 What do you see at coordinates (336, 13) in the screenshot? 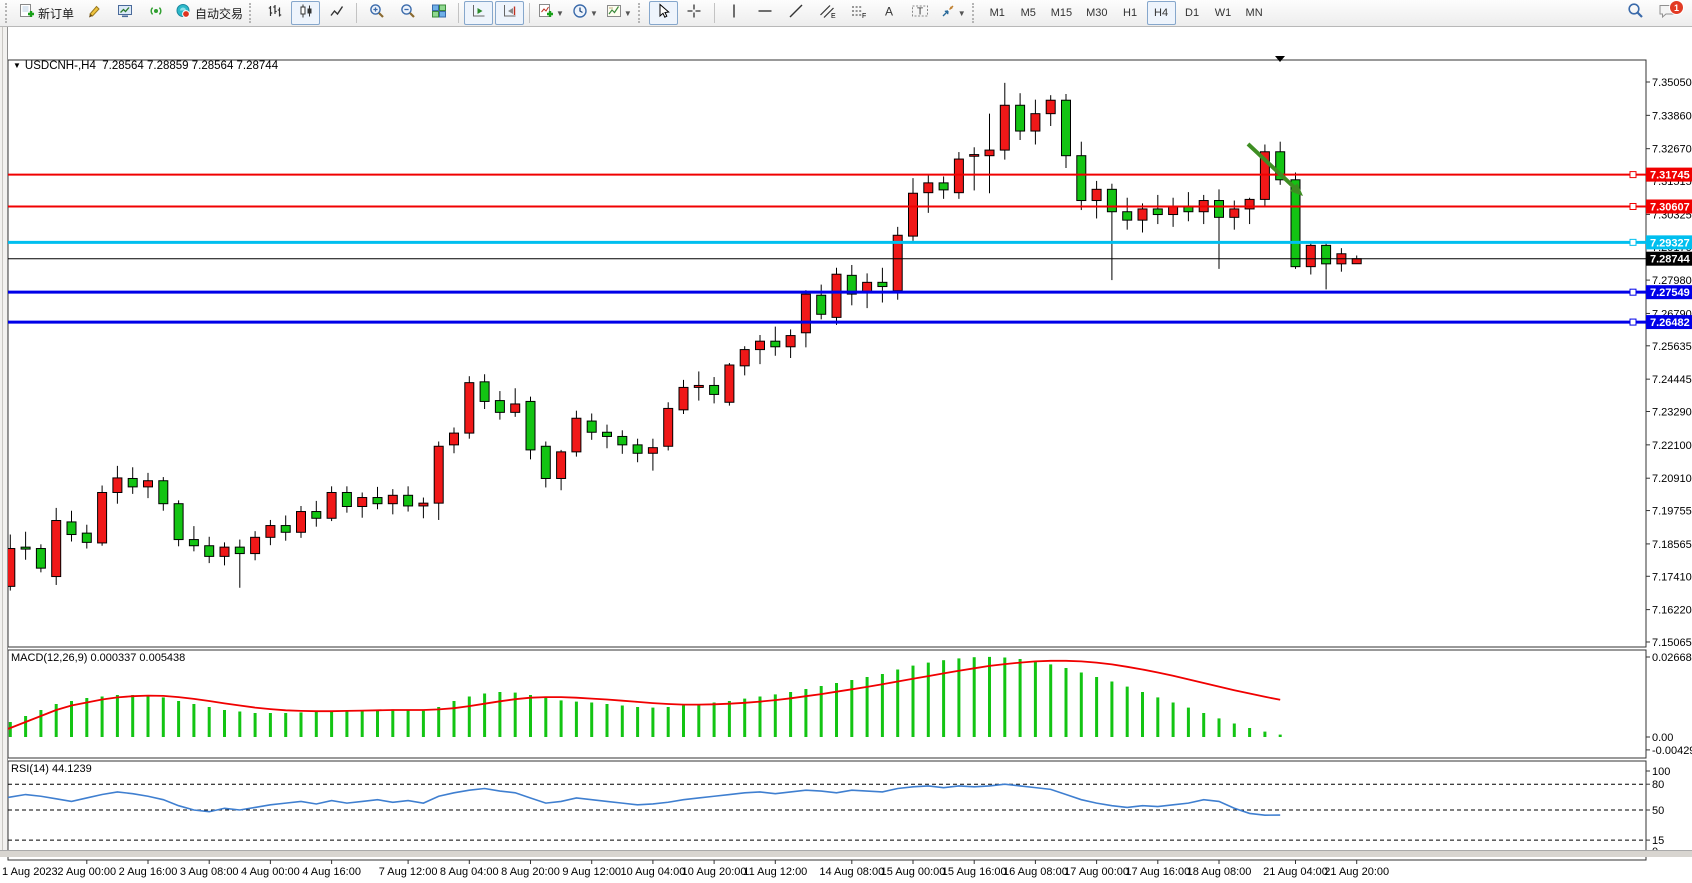
I see `line-chart-mode-button` at bounding box center [336, 13].